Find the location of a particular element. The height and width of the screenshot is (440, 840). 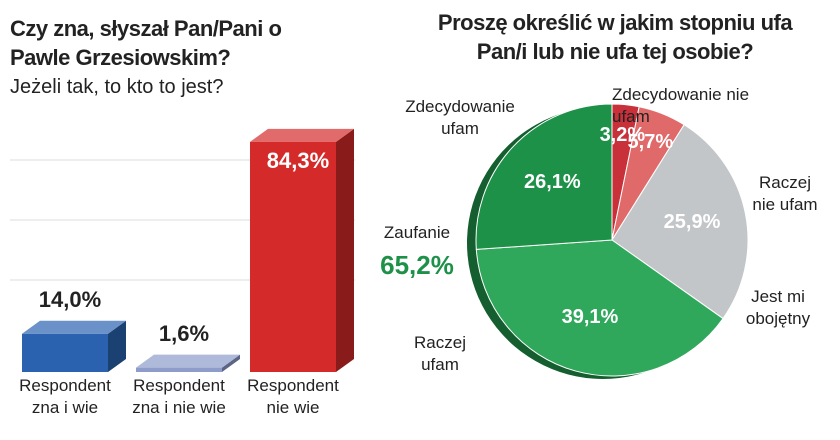

annotation-value: 65,2% is located at coordinates (417, 265).